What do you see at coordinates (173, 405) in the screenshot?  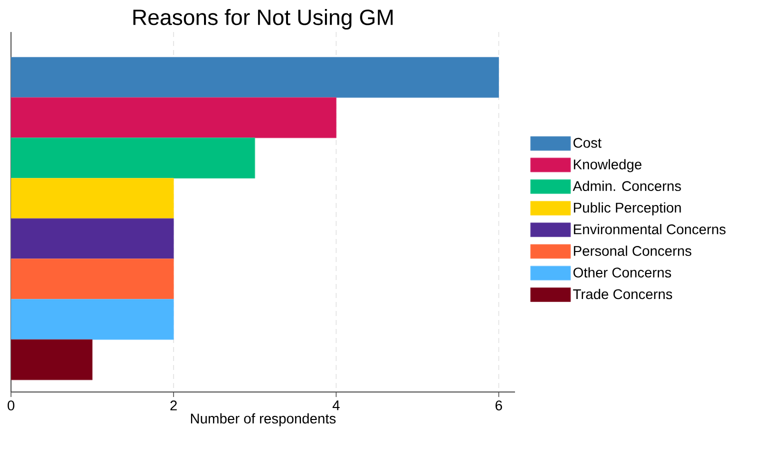 I see `x-tick-label: 2` at bounding box center [173, 405].